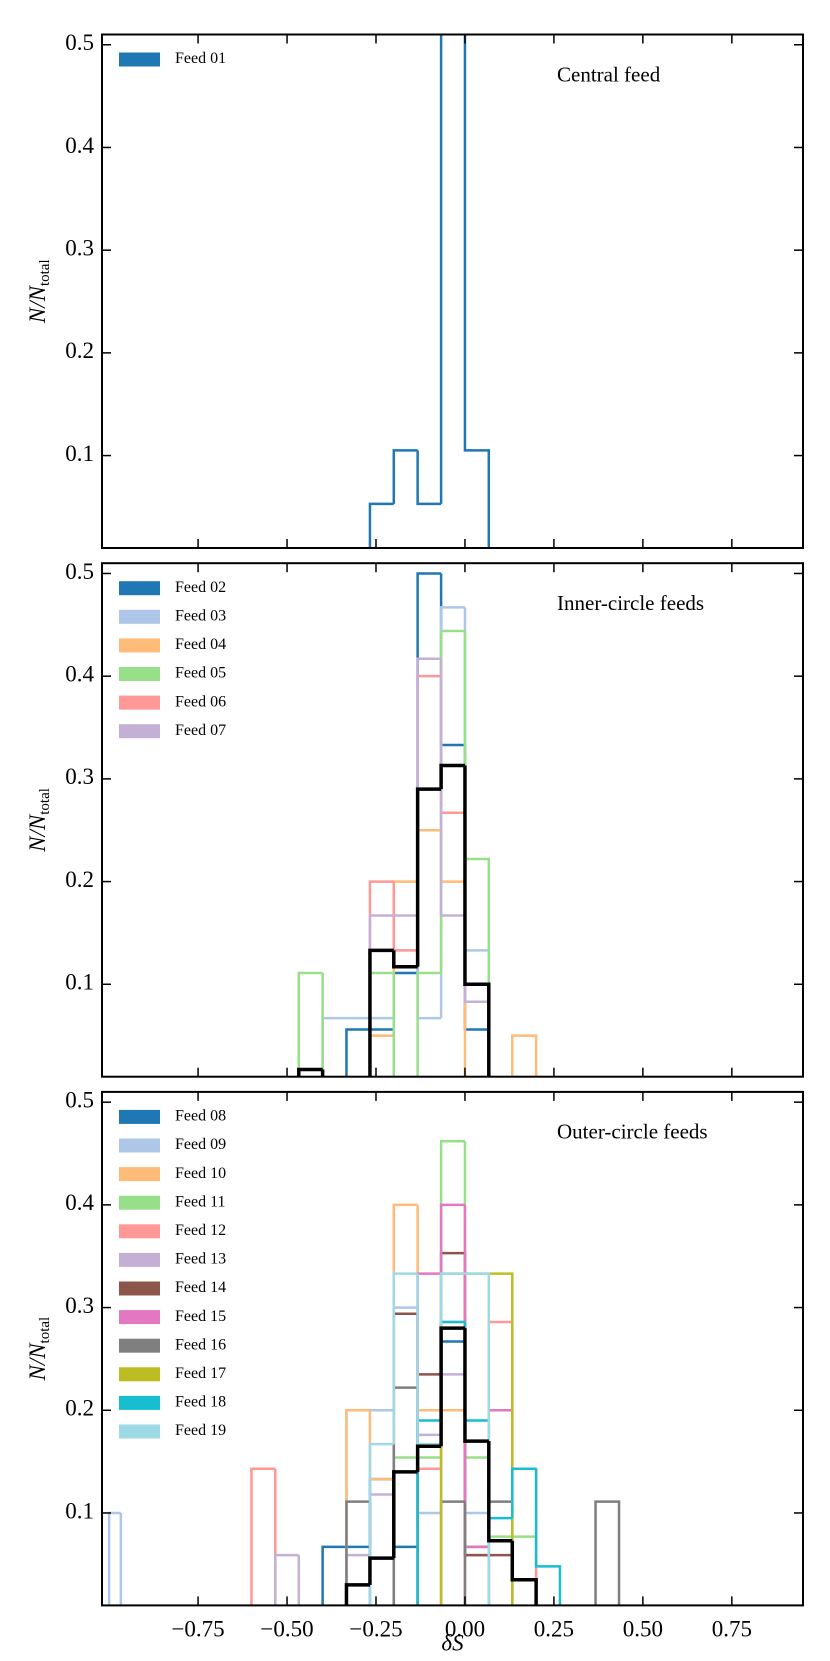  What do you see at coordinates (200, 1287) in the screenshot?
I see `legend-label: Feed 14` at bounding box center [200, 1287].